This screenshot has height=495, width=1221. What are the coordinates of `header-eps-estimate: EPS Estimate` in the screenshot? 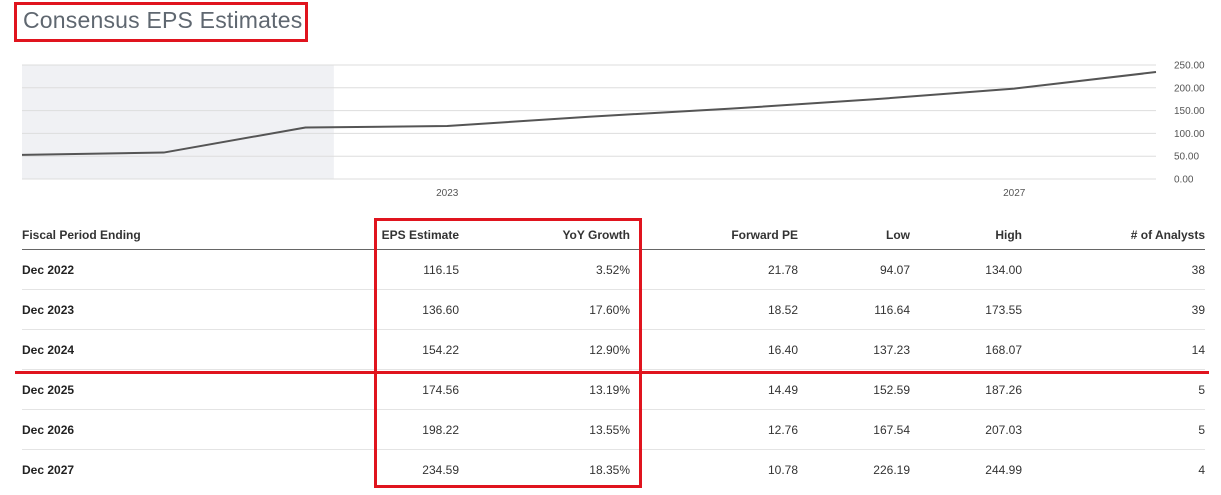 It's located at (340, 235).